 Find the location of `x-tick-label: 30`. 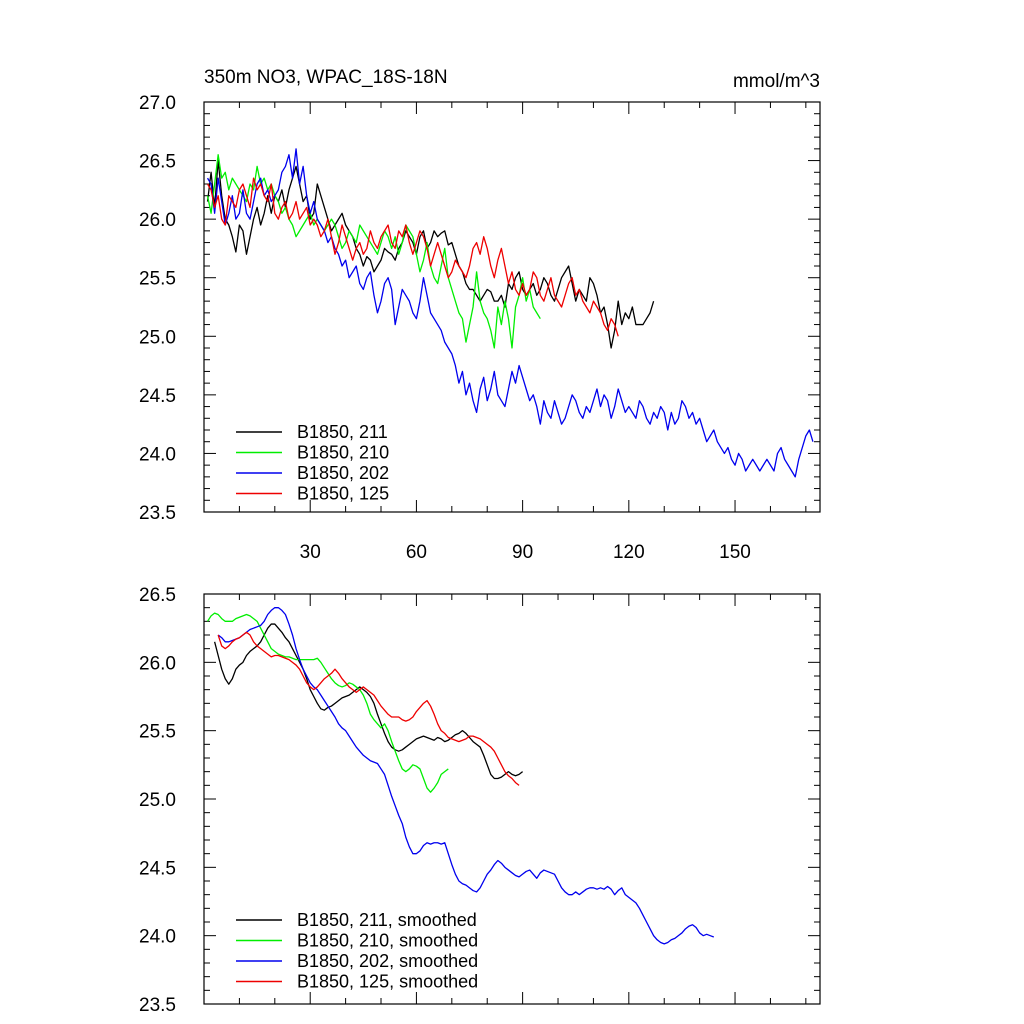

x-tick-label: 30 is located at coordinates (310, 552).